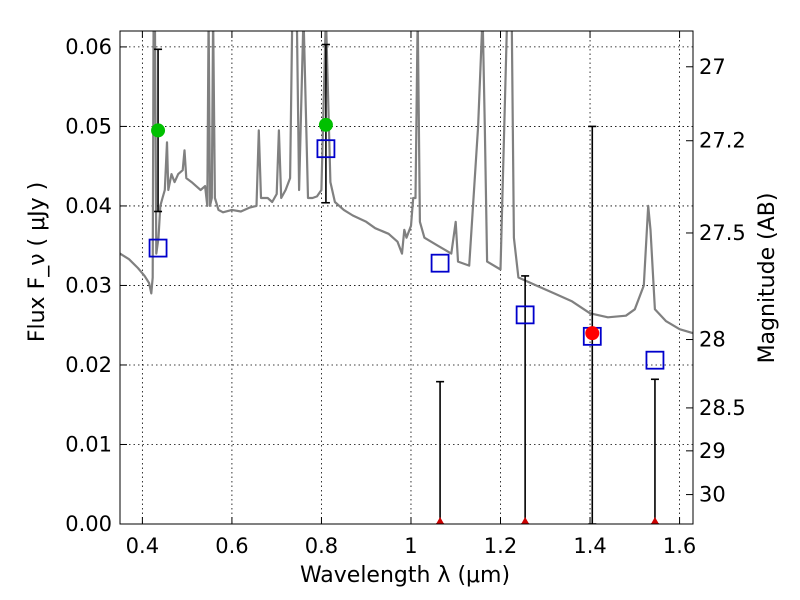 This screenshot has width=800, height=600. What do you see at coordinates (88, 285) in the screenshot?
I see `y-tick-label: 0.03` at bounding box center [88, 285].